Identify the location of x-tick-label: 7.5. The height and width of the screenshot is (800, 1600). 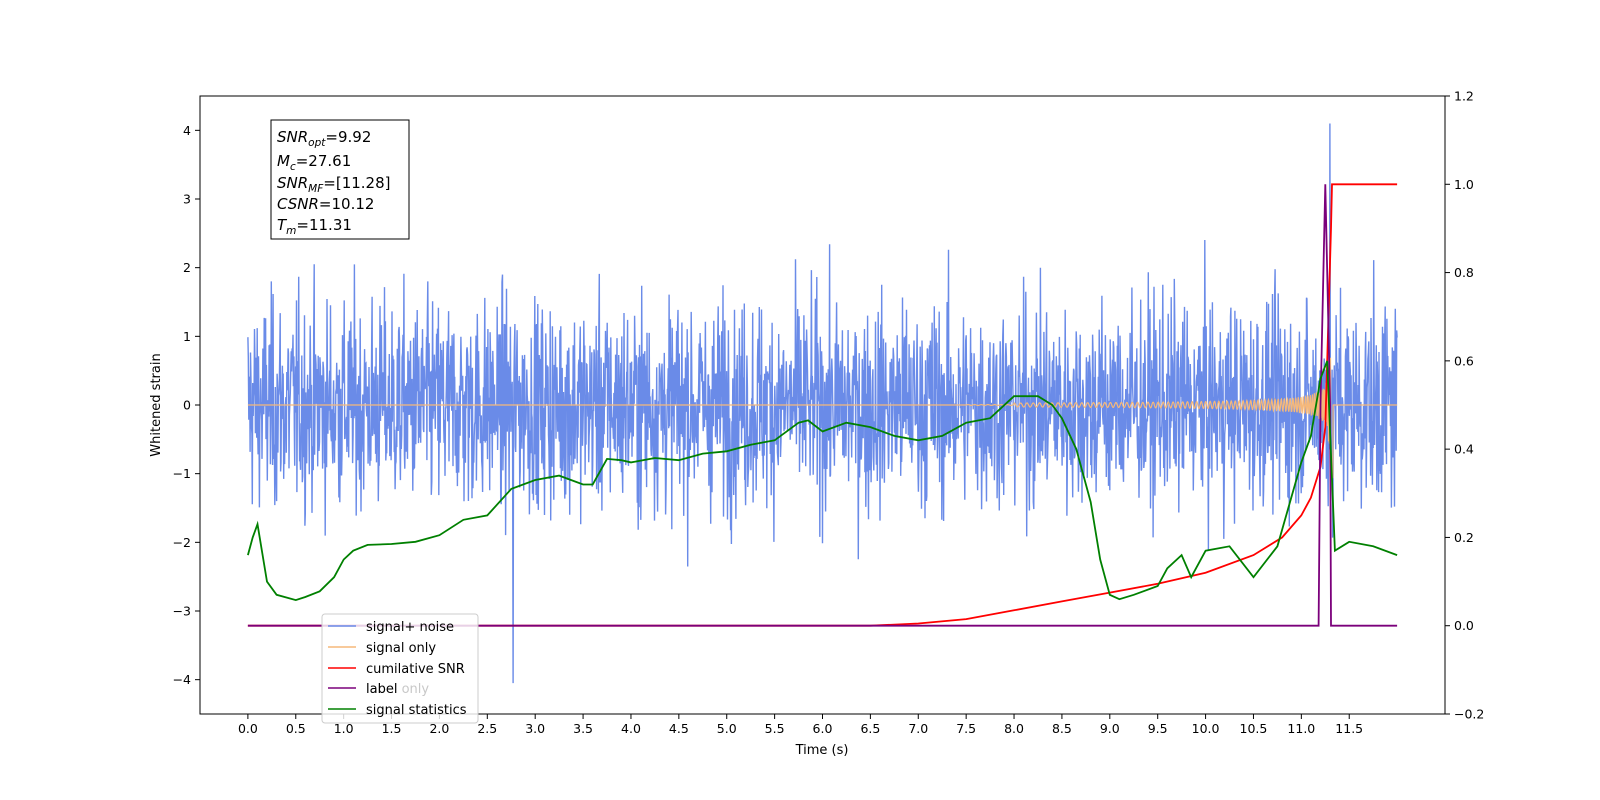
(966, 728).